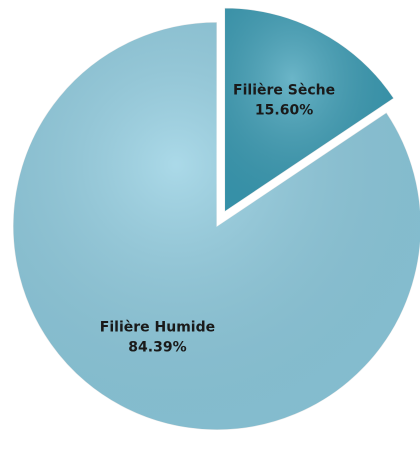 The image size is (420, 450). What do you see at coordinates (284, 90) in the screenshot?
I see `slice-label: Filière Sèche` at bounding box center [284, 90].